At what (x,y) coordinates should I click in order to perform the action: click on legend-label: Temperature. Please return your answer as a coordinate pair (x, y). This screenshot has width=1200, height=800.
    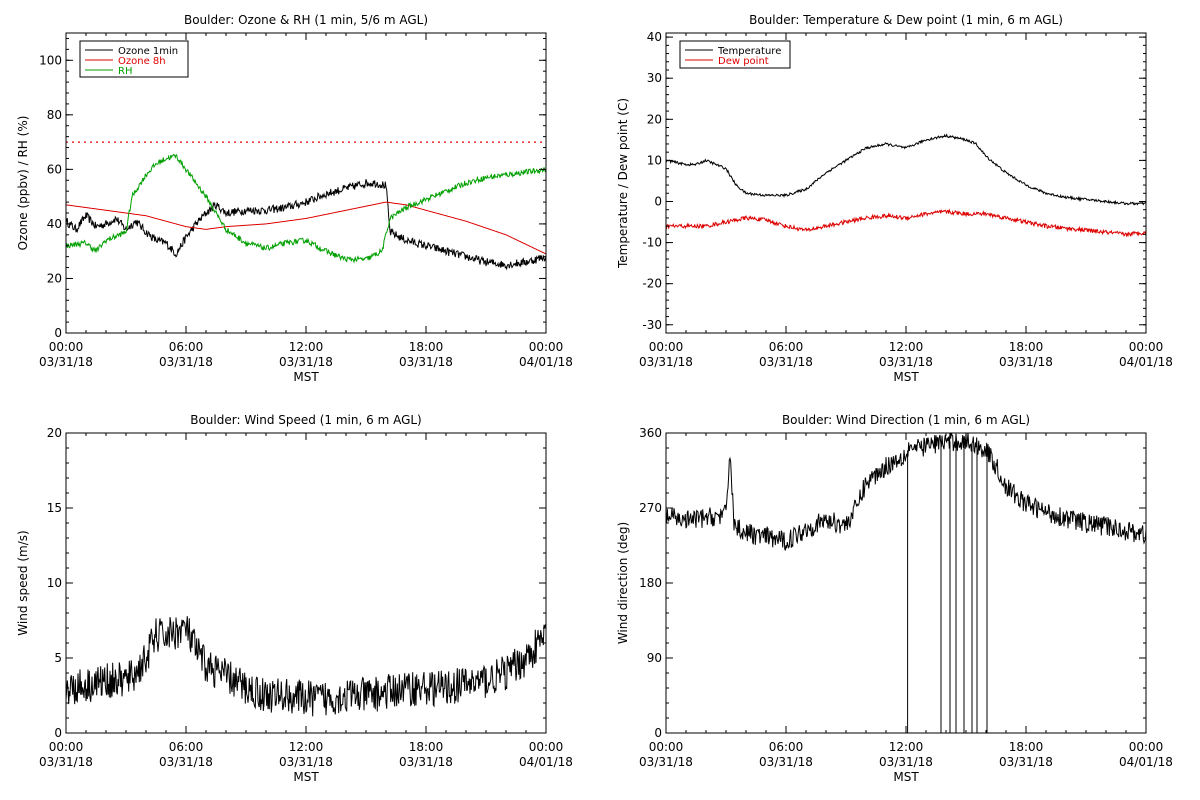
    Looking at the image, I should click on (749, 51).